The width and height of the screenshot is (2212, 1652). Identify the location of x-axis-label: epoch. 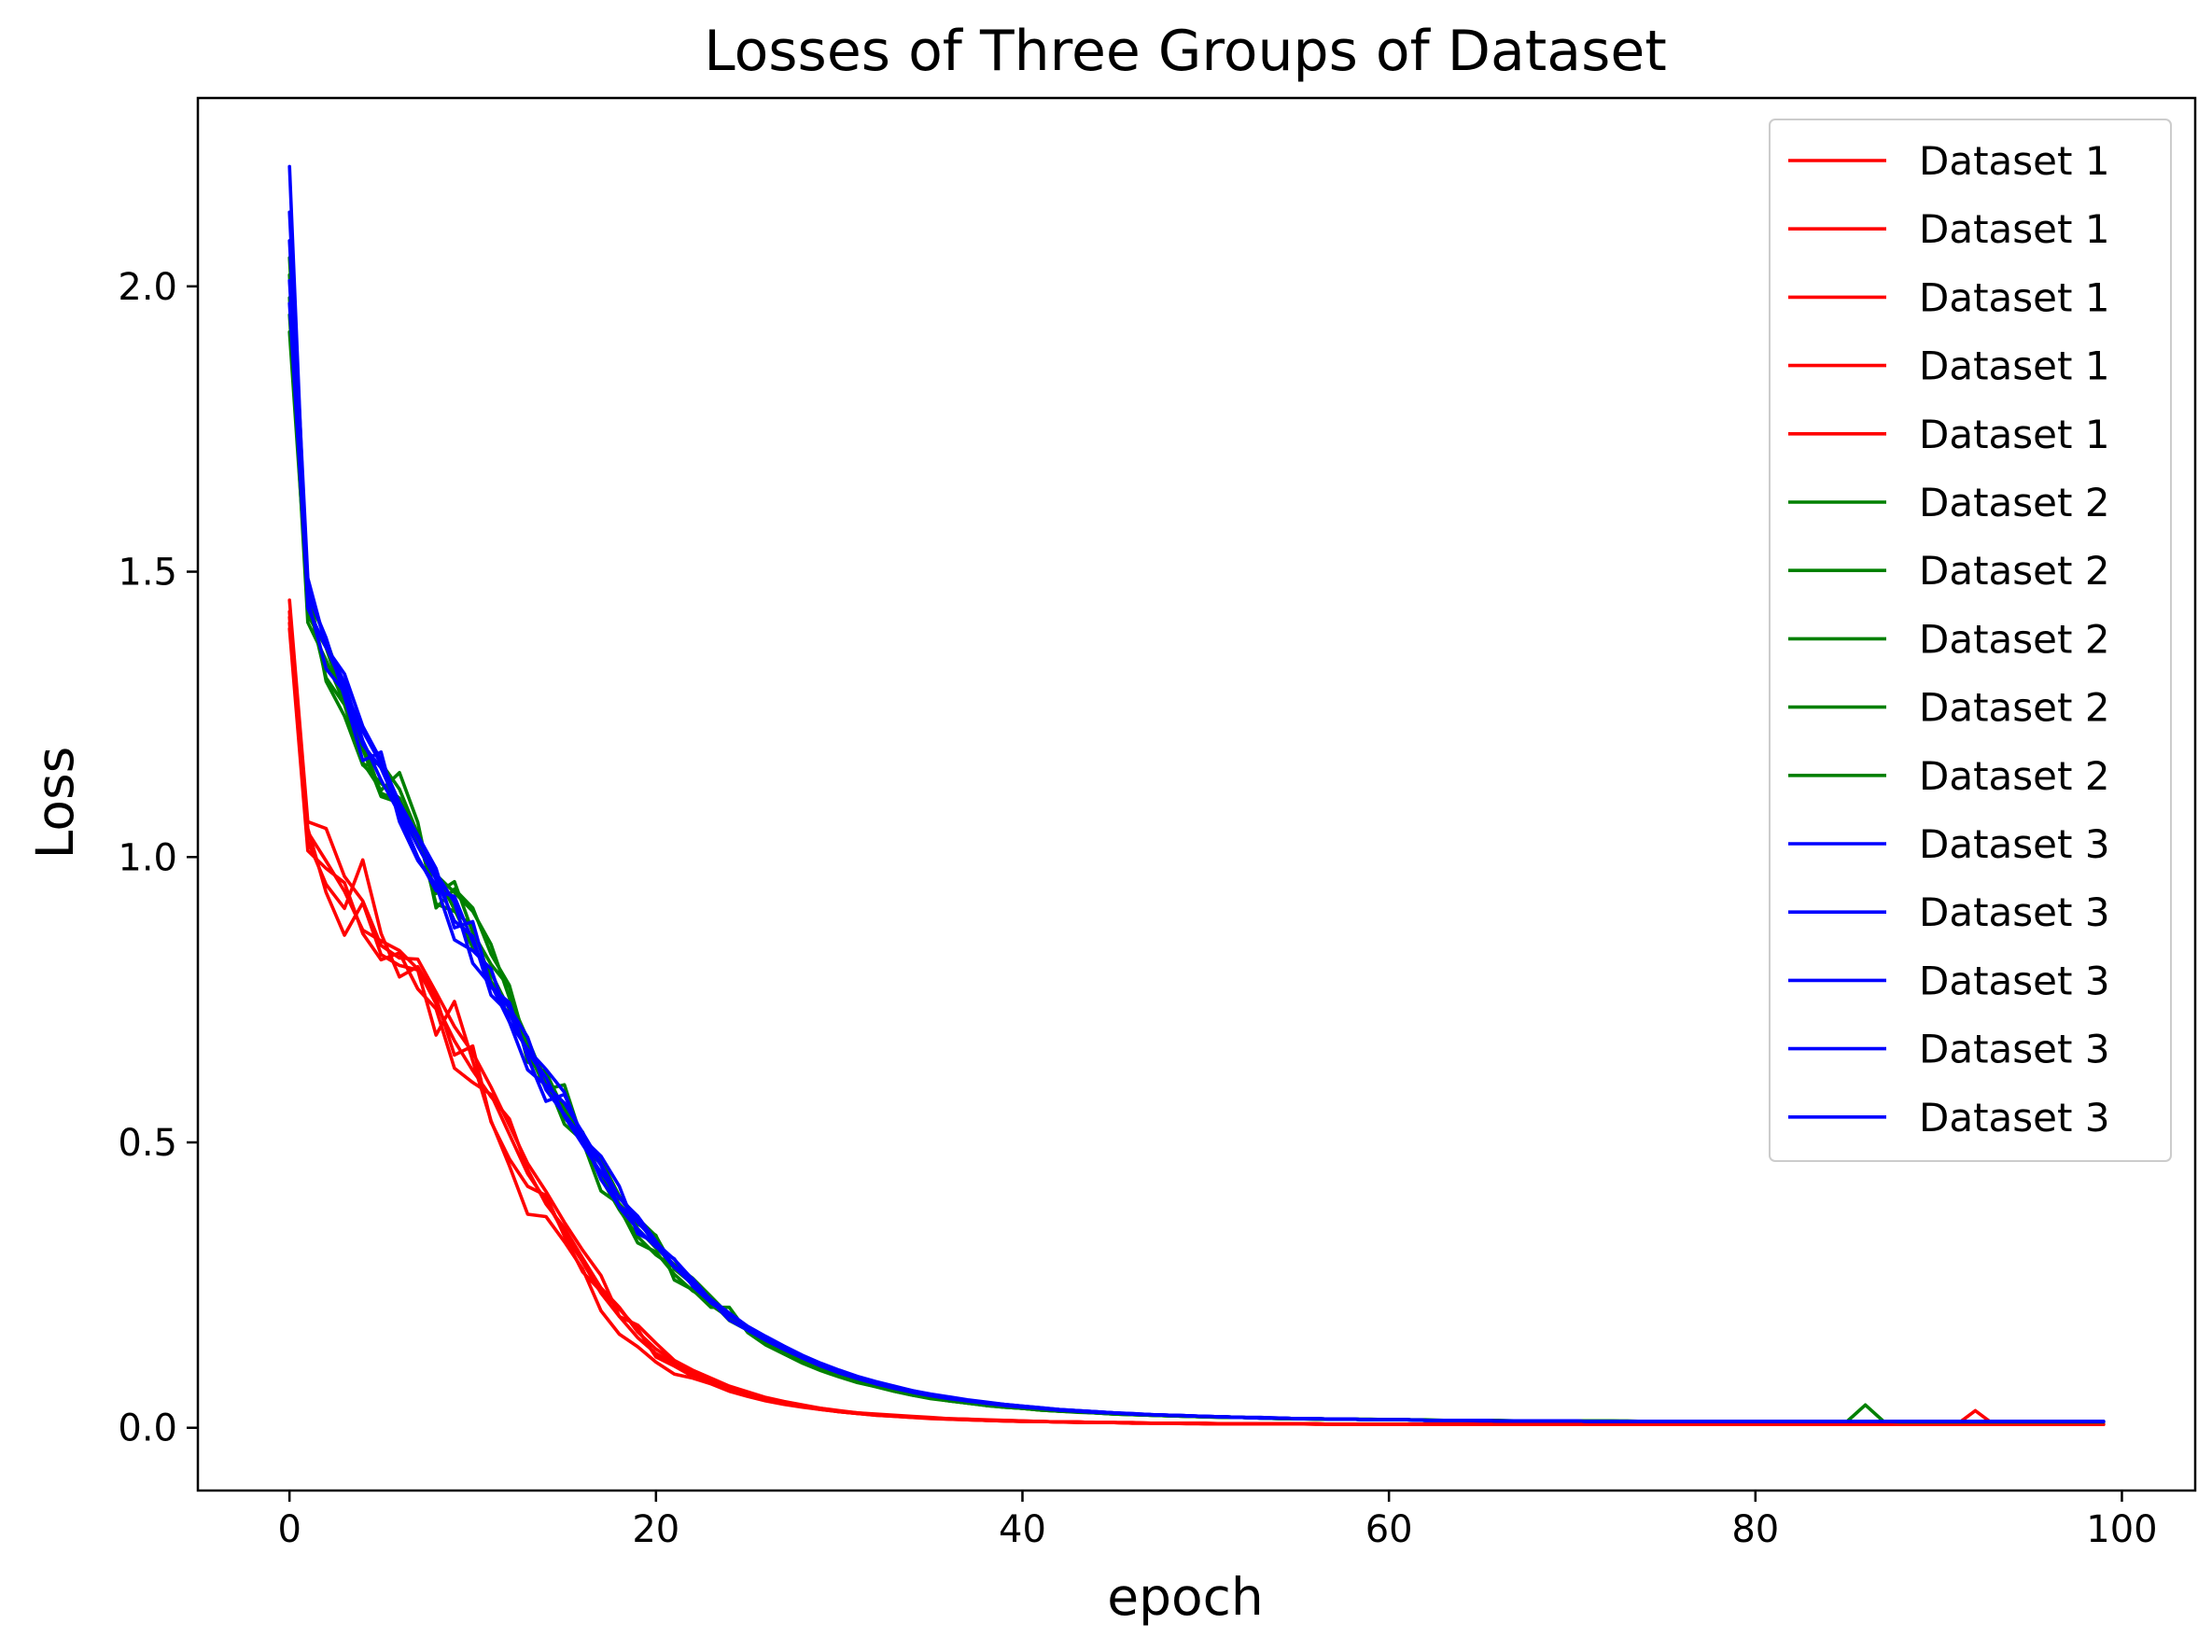
(1185, 1597).